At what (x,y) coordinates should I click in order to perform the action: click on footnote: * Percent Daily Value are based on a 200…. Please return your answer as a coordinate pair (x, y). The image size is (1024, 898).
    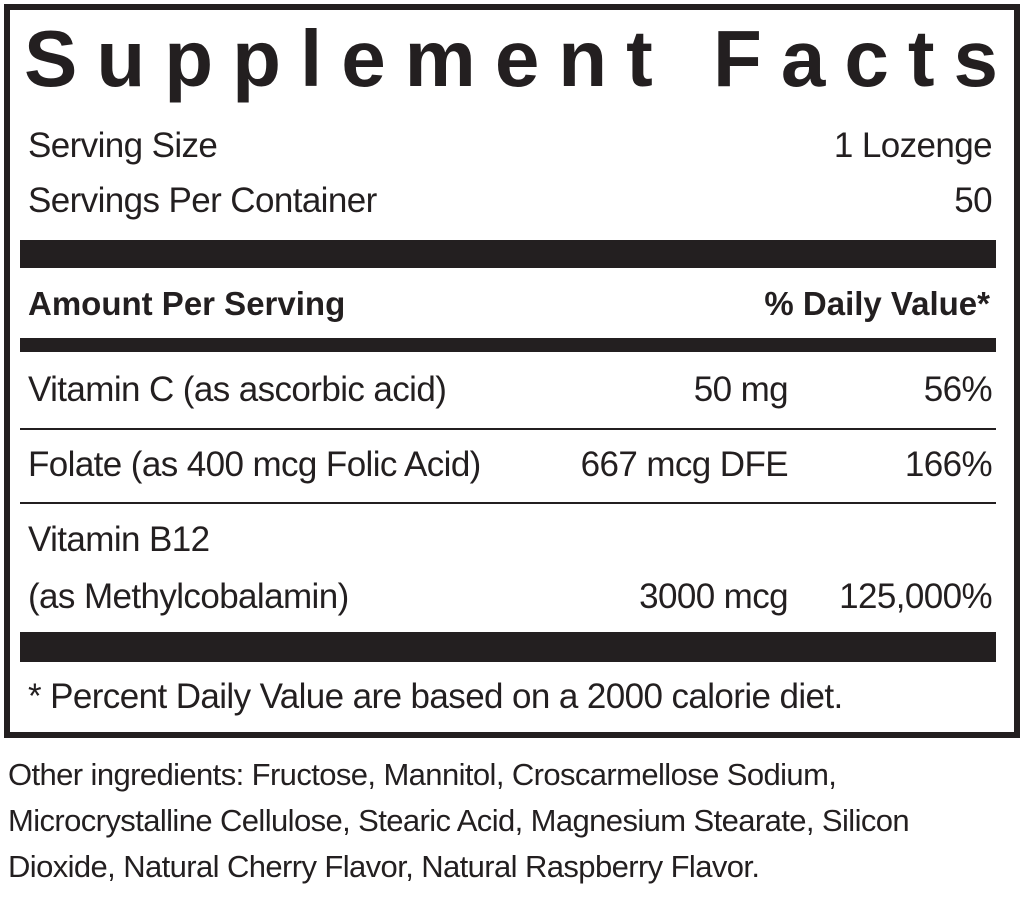
    Looking at the image, I should click on (435, 696).